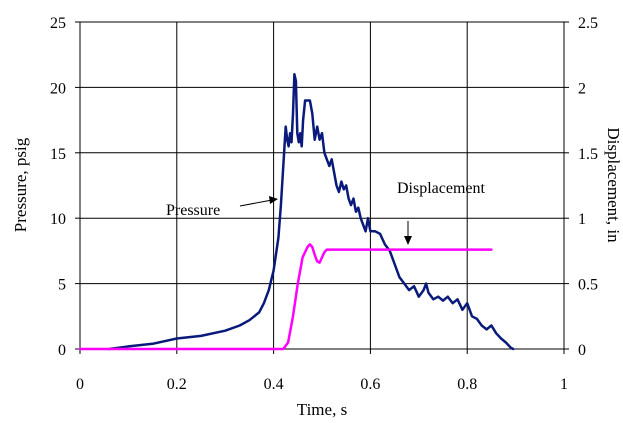 The image size is (623, 423). What do you see at coordinates (588, 285) in the screenshot?
I see `right-y-tick-label: 0.5` at bounding box center [588, 285].